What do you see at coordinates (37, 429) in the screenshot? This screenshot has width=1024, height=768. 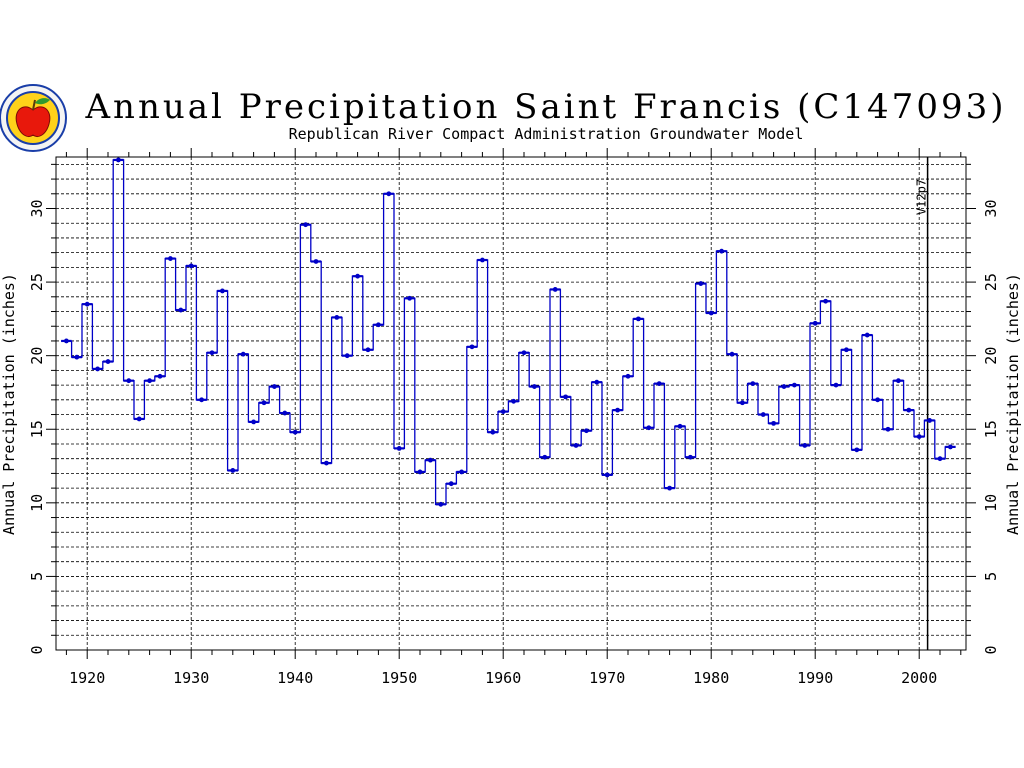 I see `y-tick-label-left: 15` at bounding box center [37, 429].